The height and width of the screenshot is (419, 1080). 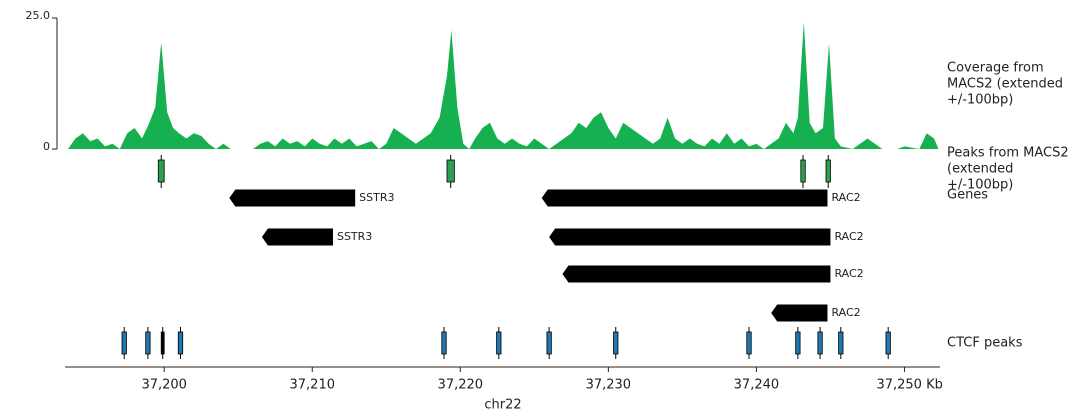 What do you see at coordinates (985, 343) in the screenshot?
I see `track-title: CTCF peaks` at bounding box center [985, 343].